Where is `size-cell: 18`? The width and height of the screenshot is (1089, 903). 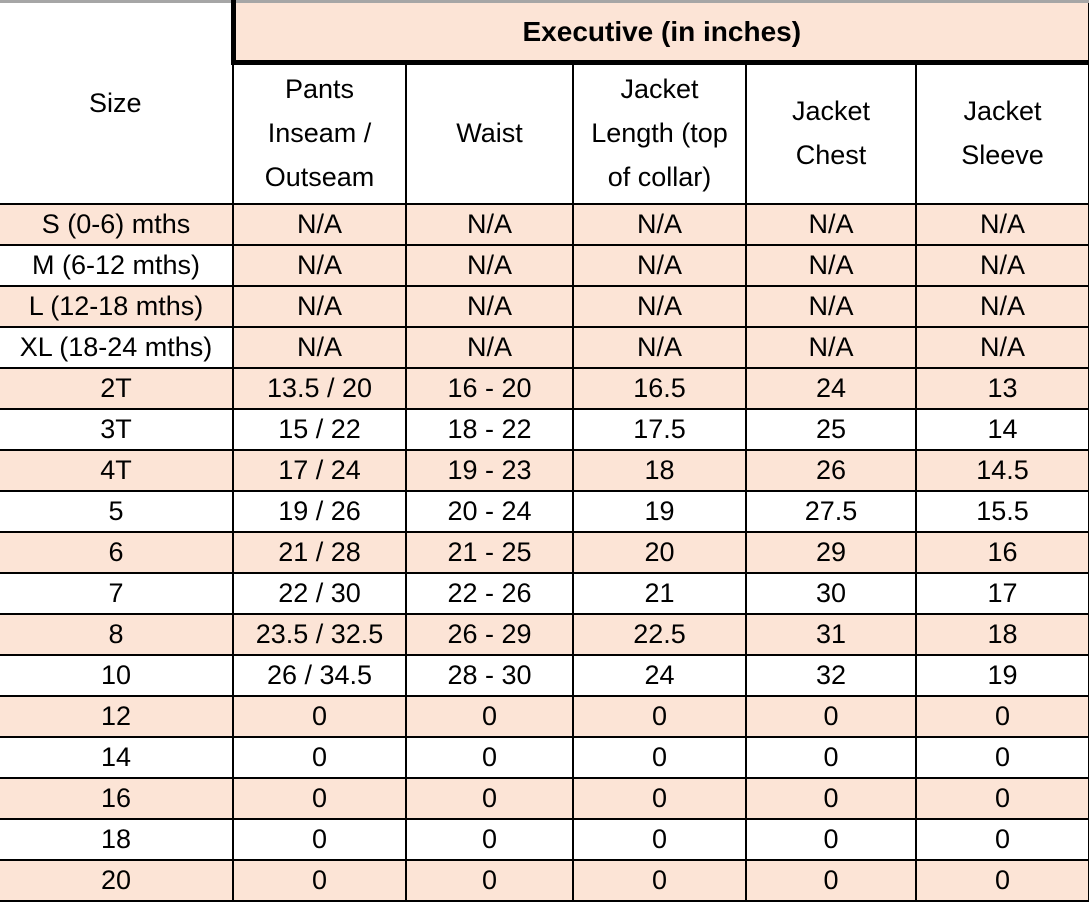
size-cell: 18 is located at coordinates (117, 839).